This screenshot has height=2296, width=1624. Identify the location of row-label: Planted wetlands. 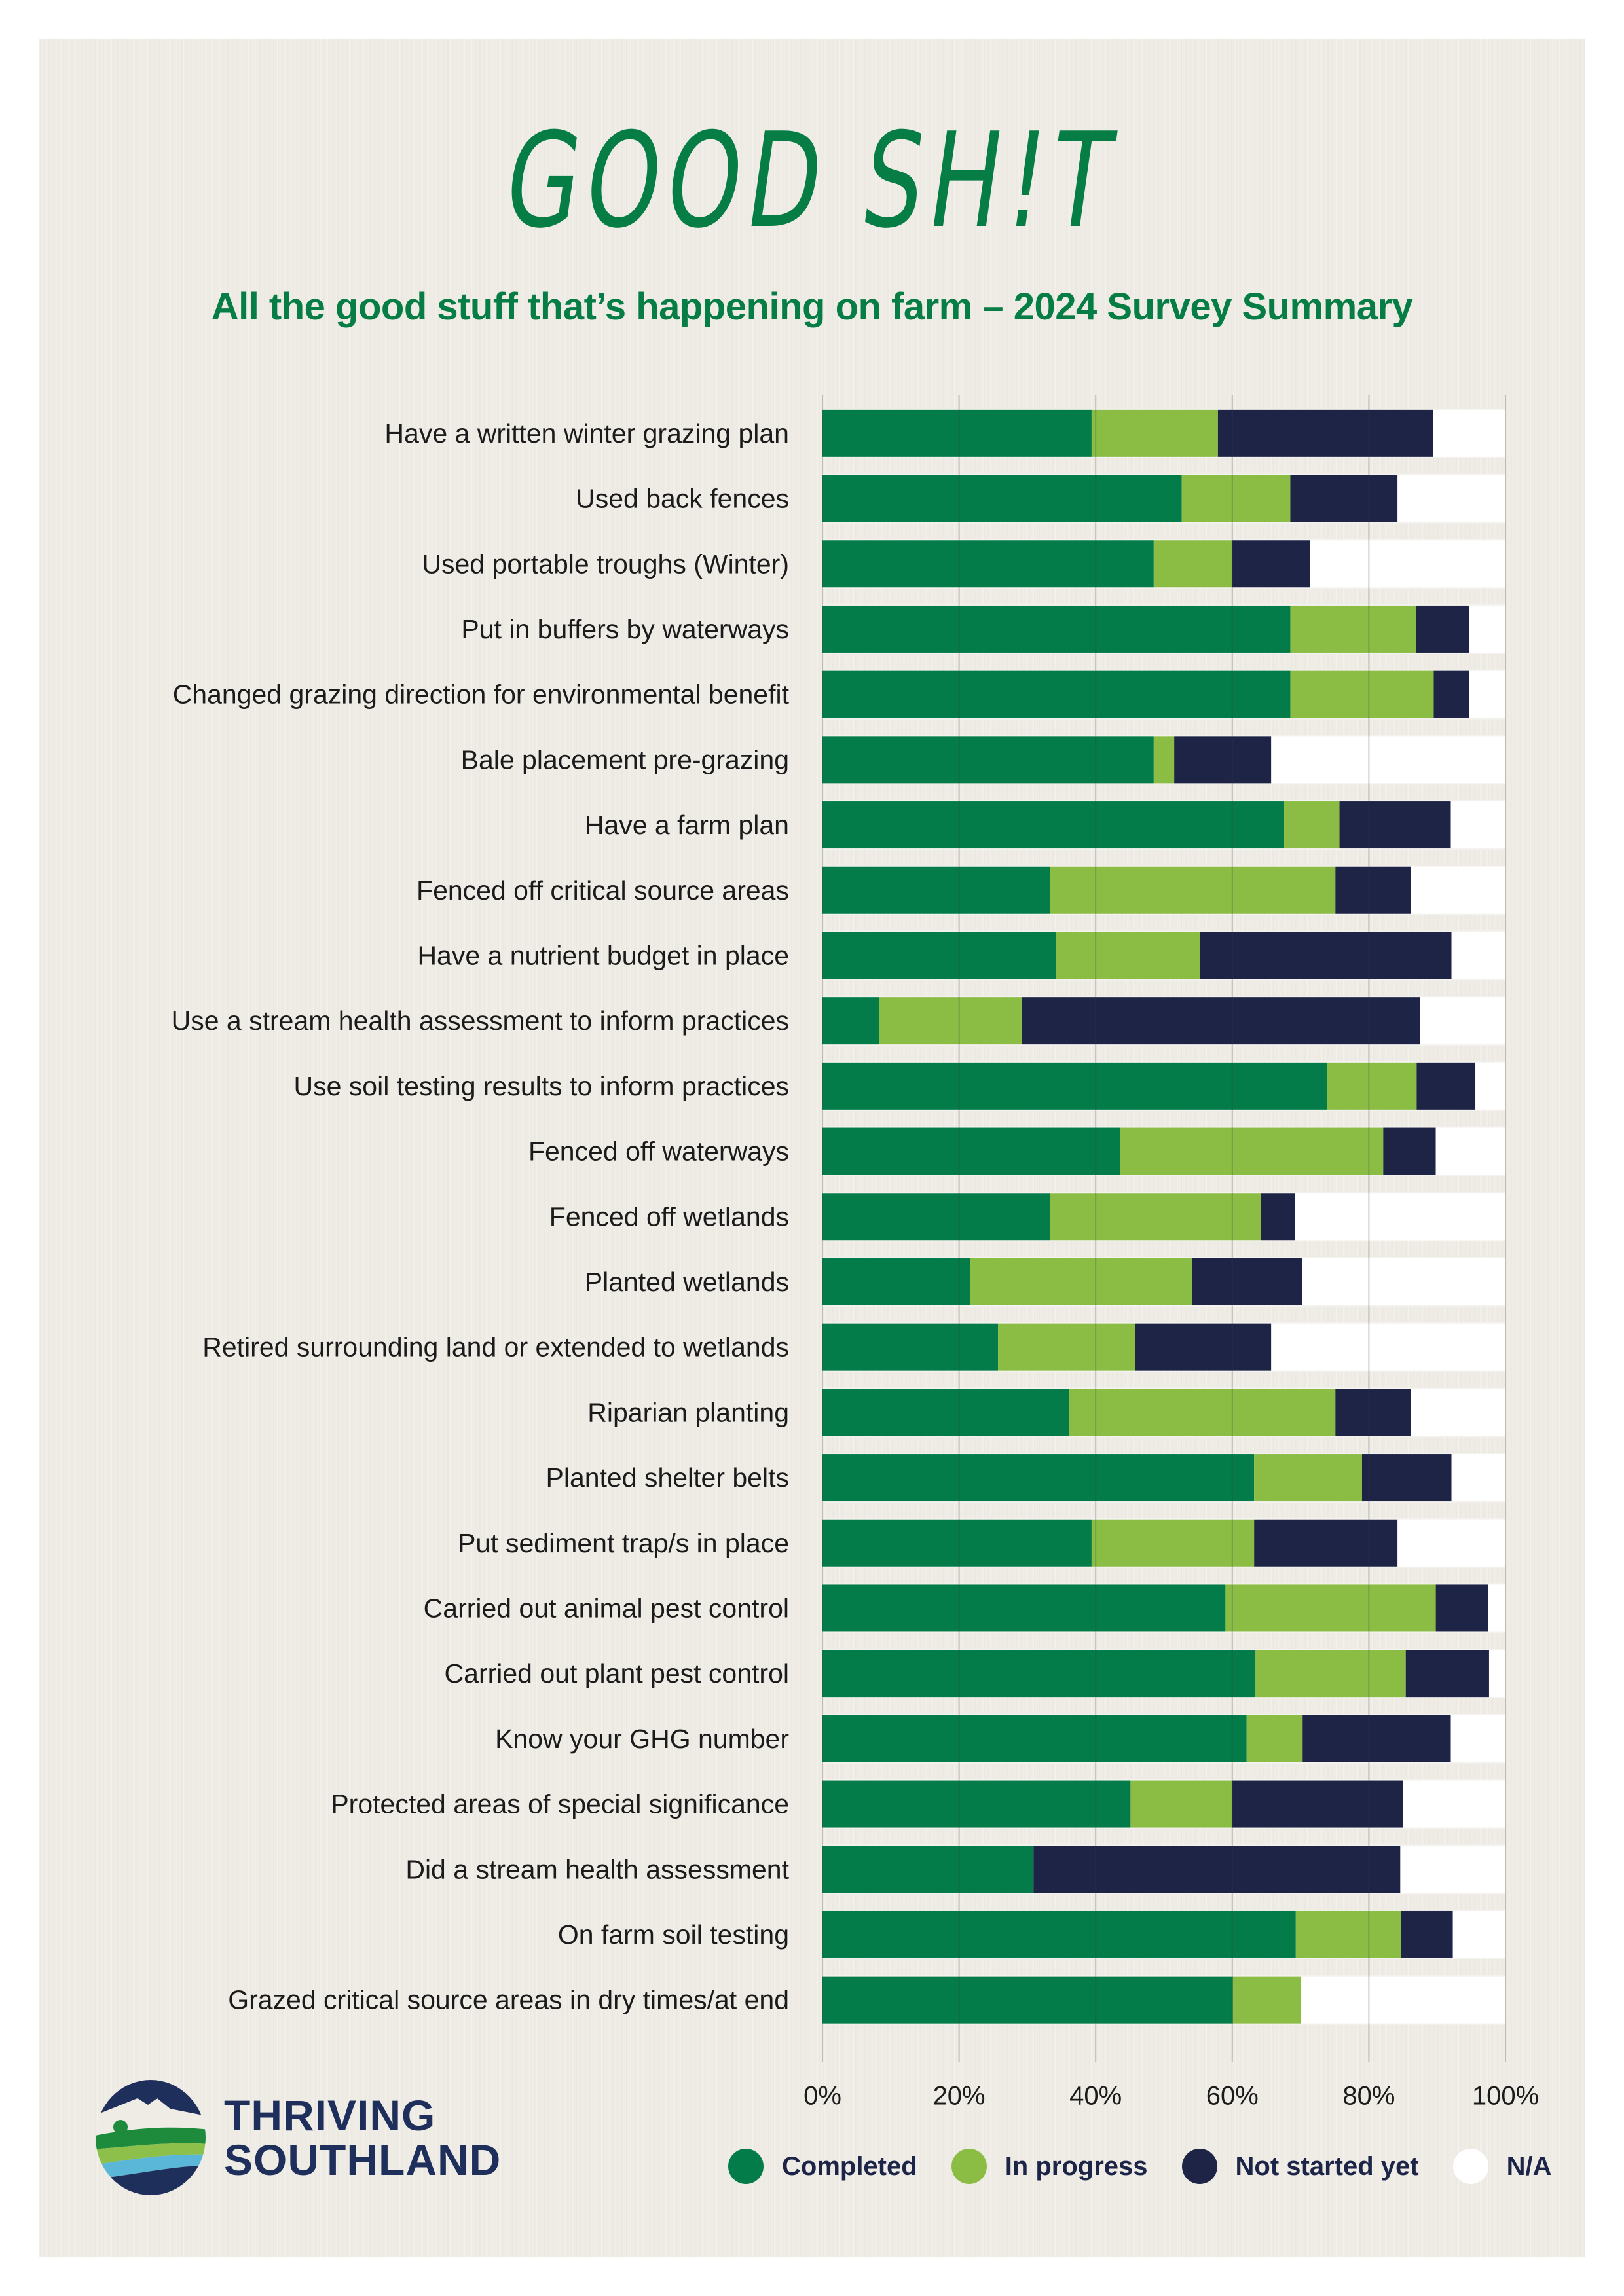
(687, 1282).